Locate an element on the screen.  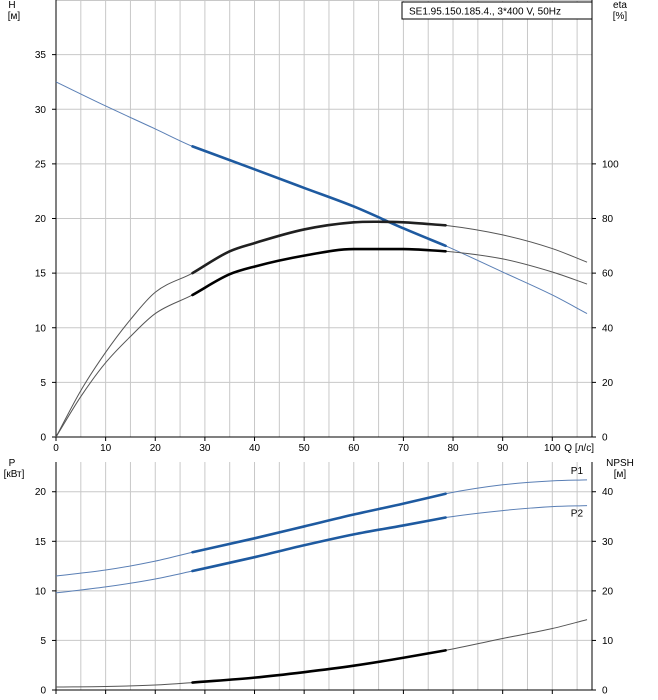
y-axis-unit-right: [м] is located at coordinates (620, 474).